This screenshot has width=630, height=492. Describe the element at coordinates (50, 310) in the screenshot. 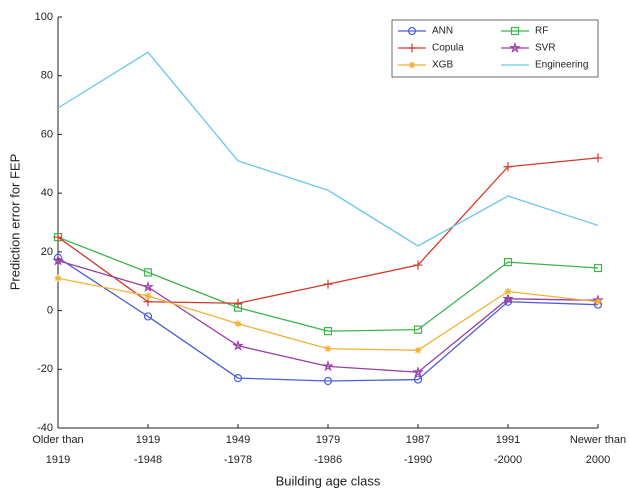

I see `y-tick-label: 0` at that location.